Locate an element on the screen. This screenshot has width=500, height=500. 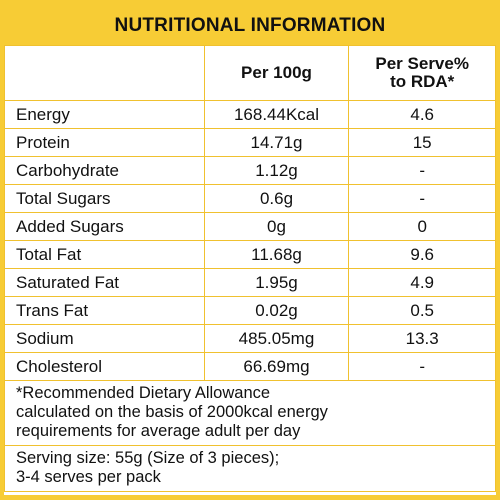
nutrient-name: Cholesterol is located at coordinates (104, 366).